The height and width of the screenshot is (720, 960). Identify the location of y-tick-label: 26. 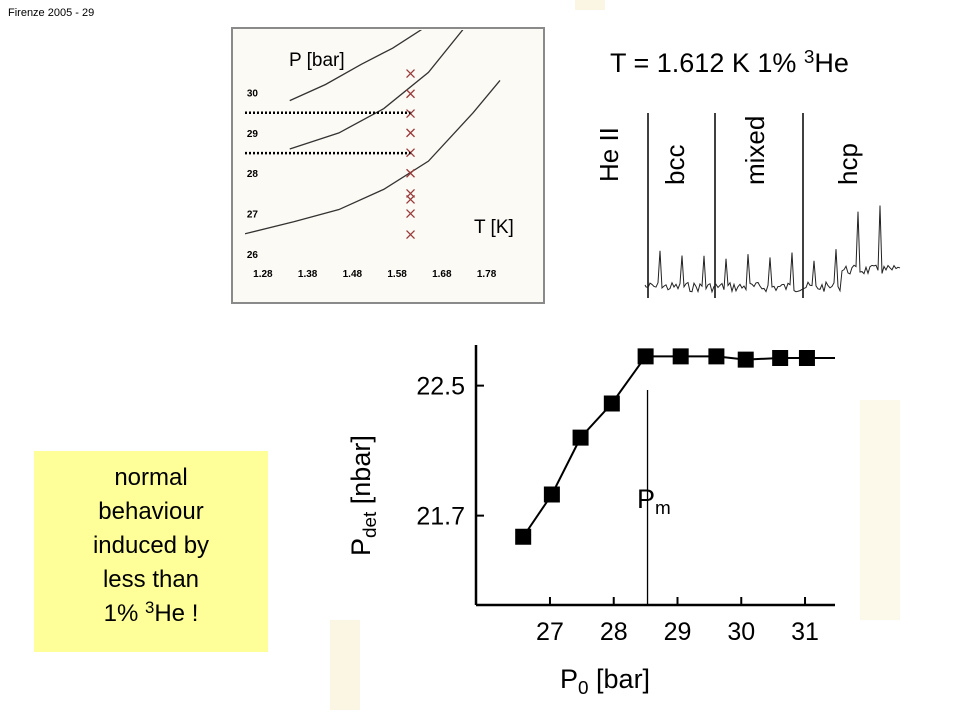
(253, 255).